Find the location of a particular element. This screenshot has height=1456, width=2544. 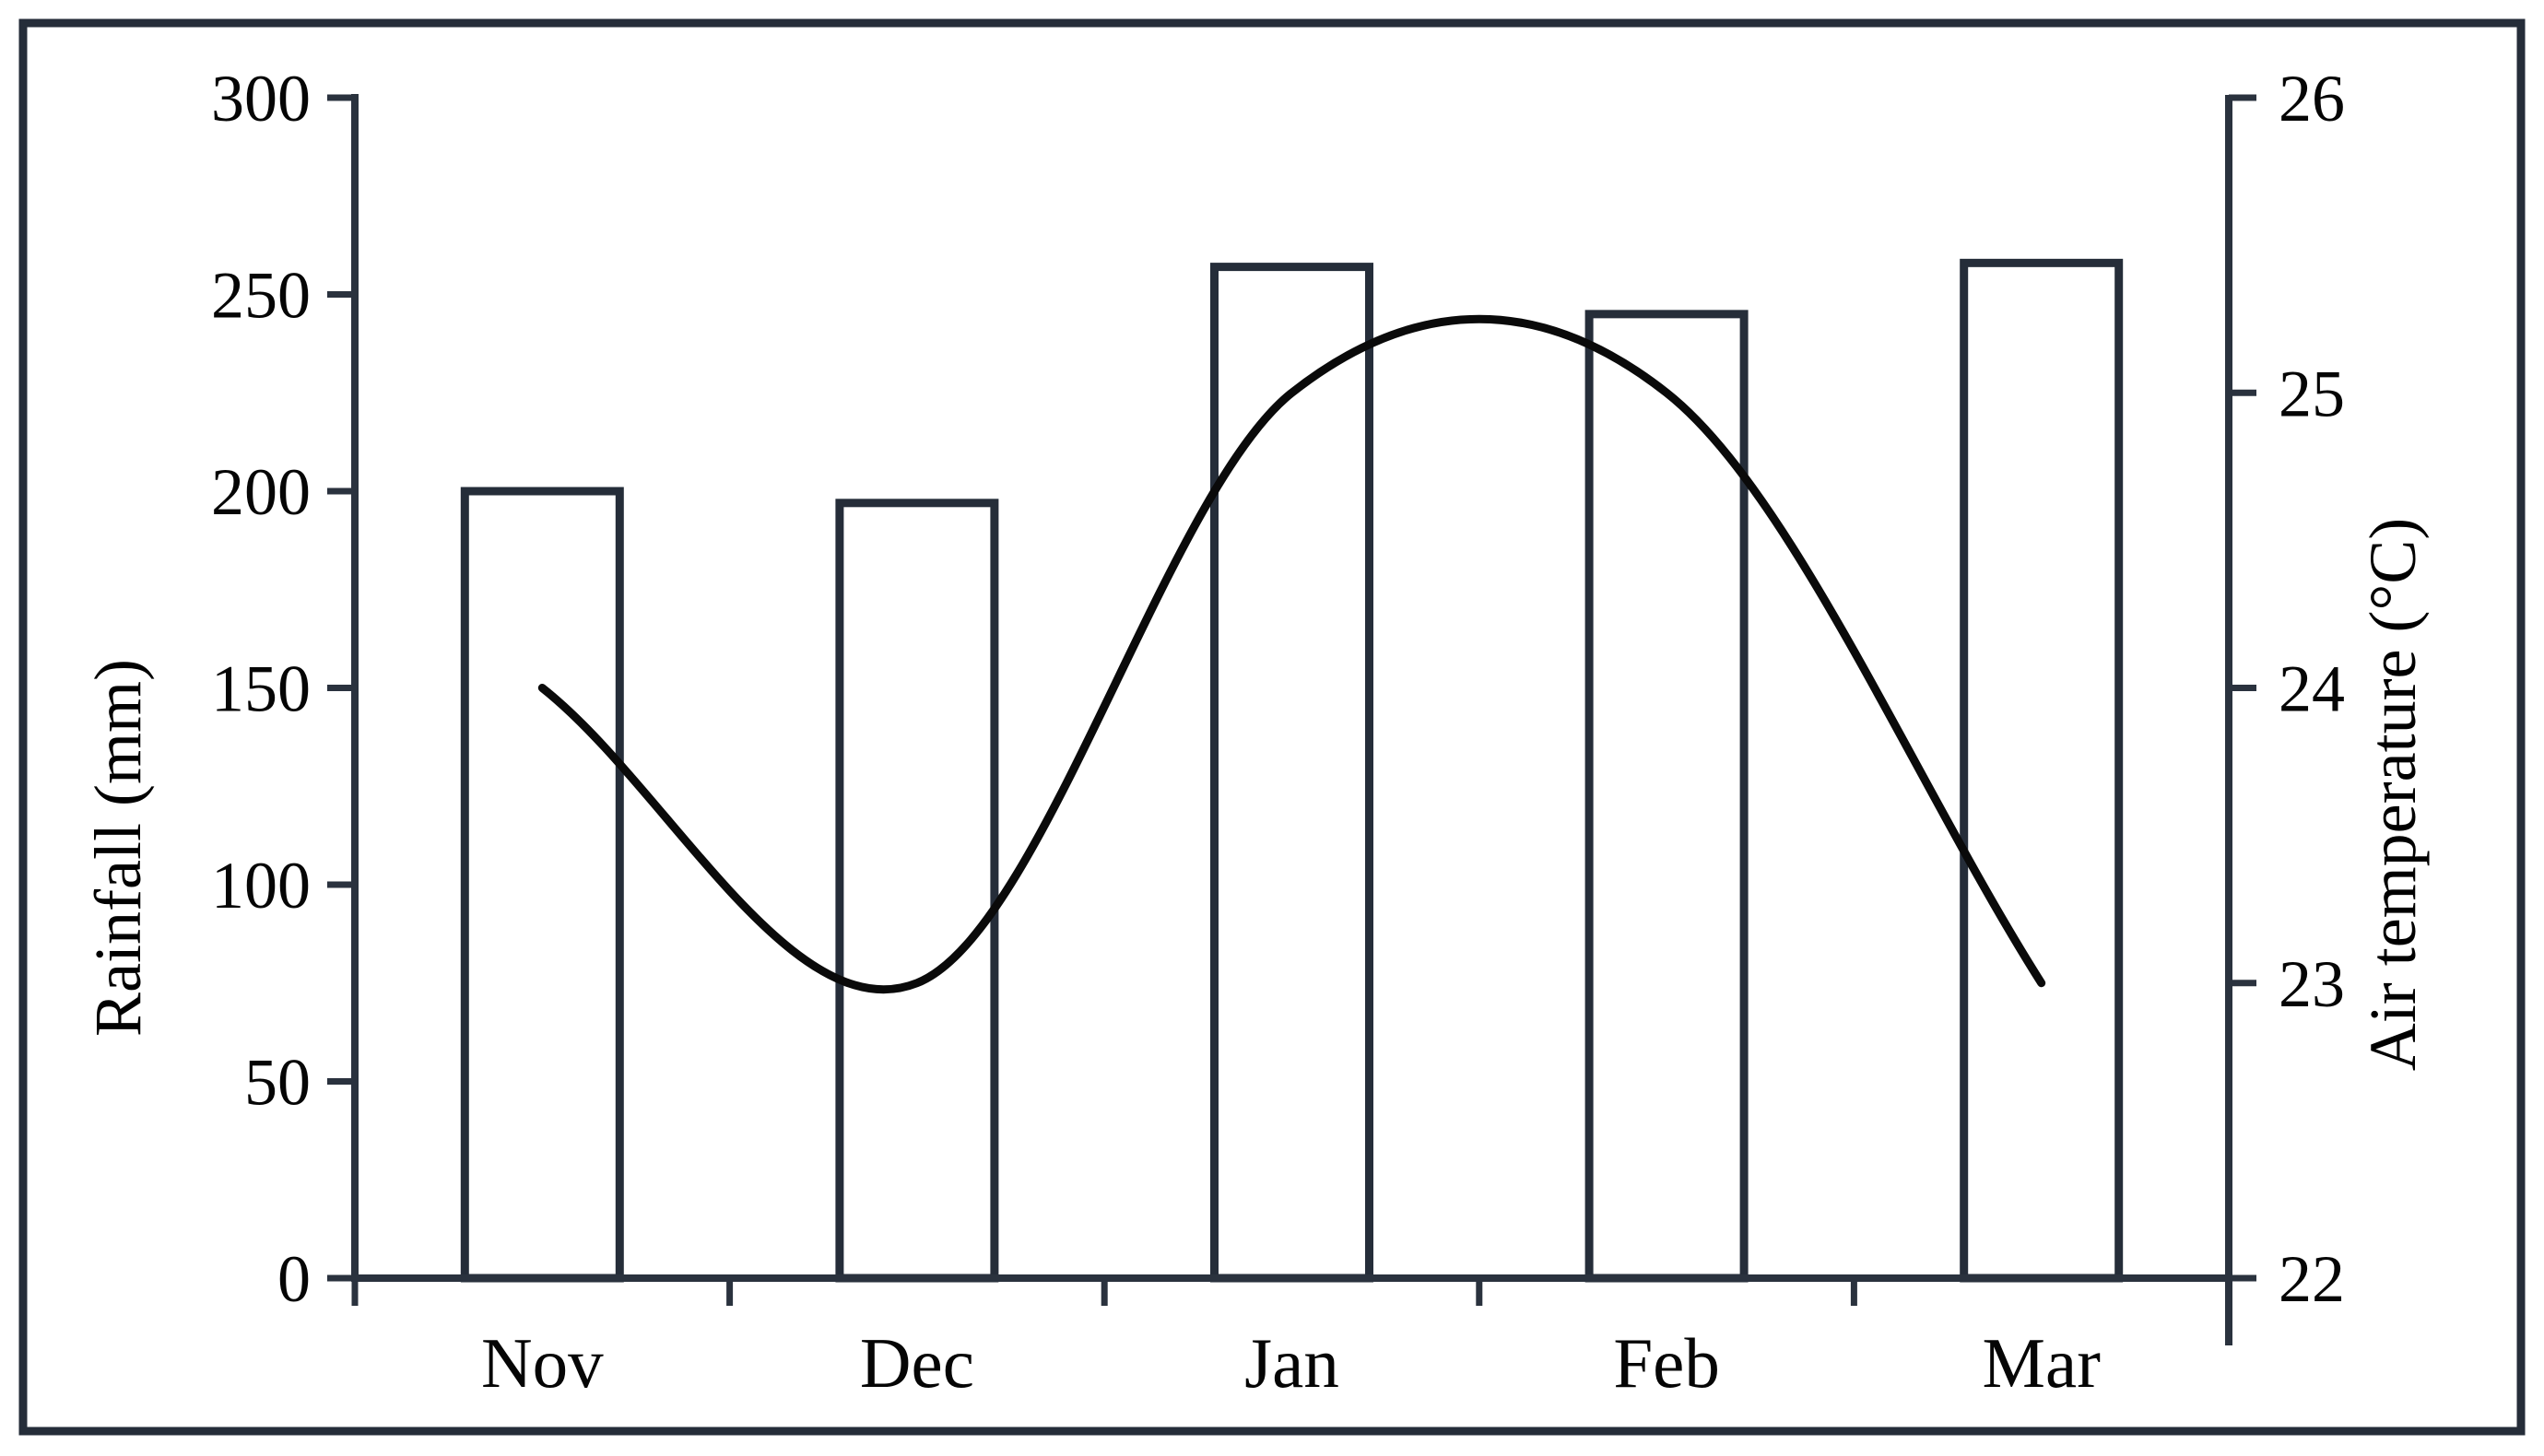

right-axis-tick-label: 23 is located at coordinates (2312, 984).